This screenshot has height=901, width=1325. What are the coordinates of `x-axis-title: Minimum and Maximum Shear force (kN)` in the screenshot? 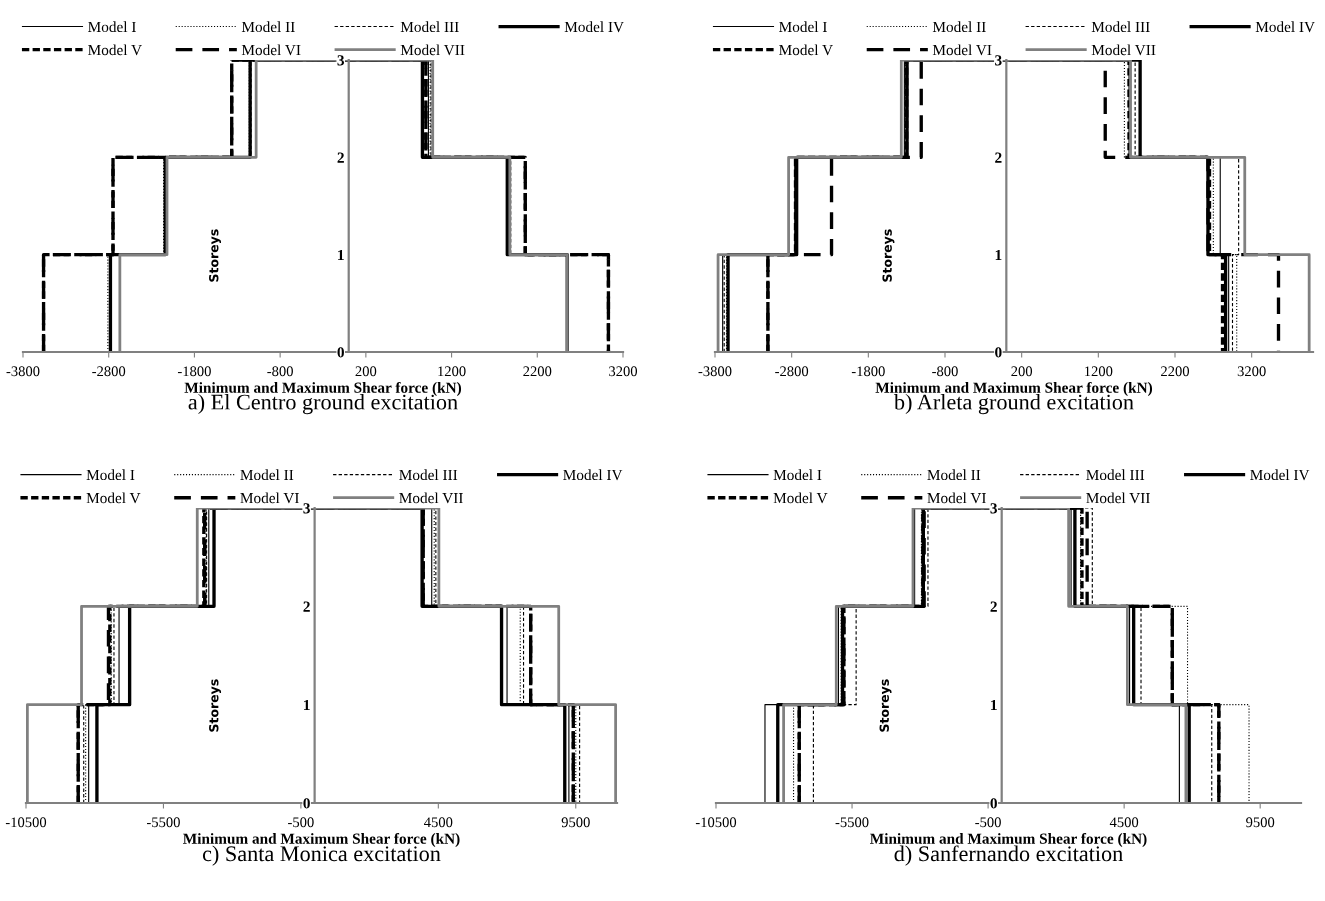 It's located at (321, 839).